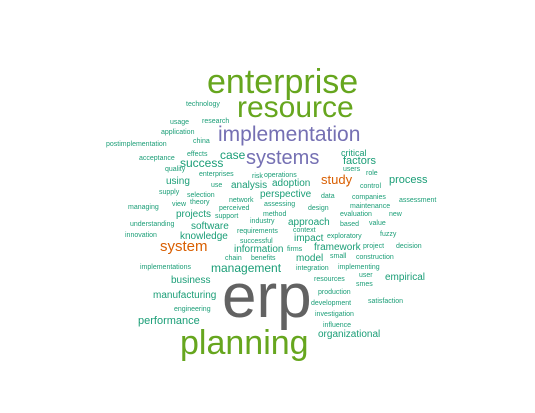 The width and height of the screenshot is (535, 413). I want to click on word-china: china, so click(201, 141).